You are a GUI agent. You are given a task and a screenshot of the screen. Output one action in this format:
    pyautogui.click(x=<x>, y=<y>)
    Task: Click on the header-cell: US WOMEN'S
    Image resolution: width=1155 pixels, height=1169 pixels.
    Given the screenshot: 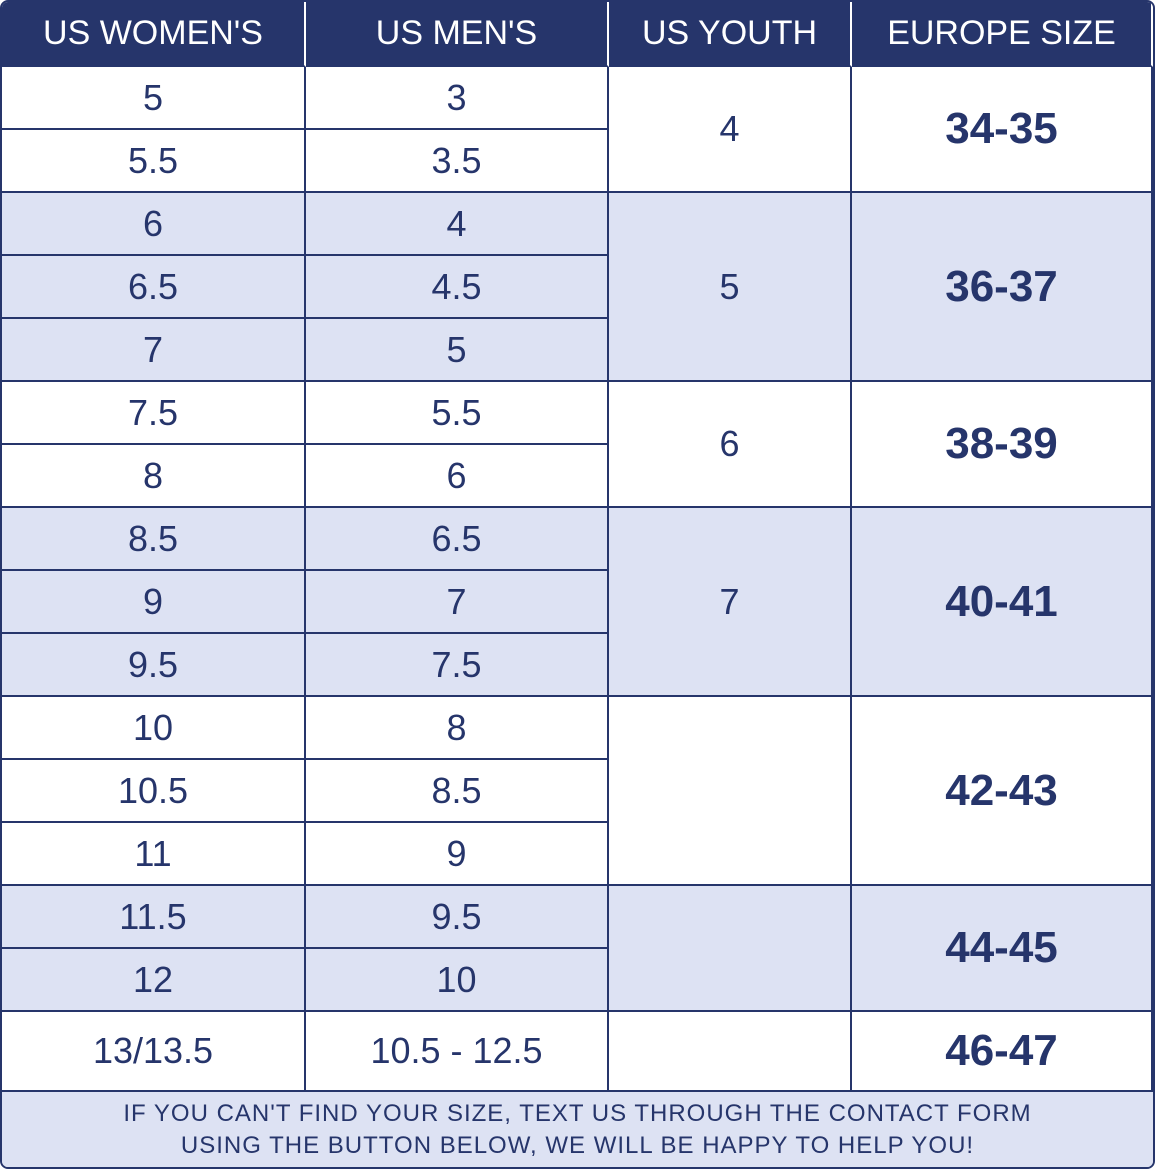 What is the action you would take?
    pyautogui.click(x=154, y=34)
    